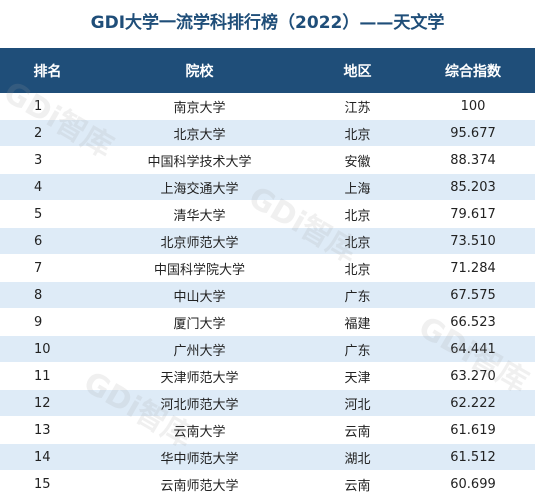 This screenshot has width=535, height=498. I want to click on cell-score: 67.575, so click(473, 295).